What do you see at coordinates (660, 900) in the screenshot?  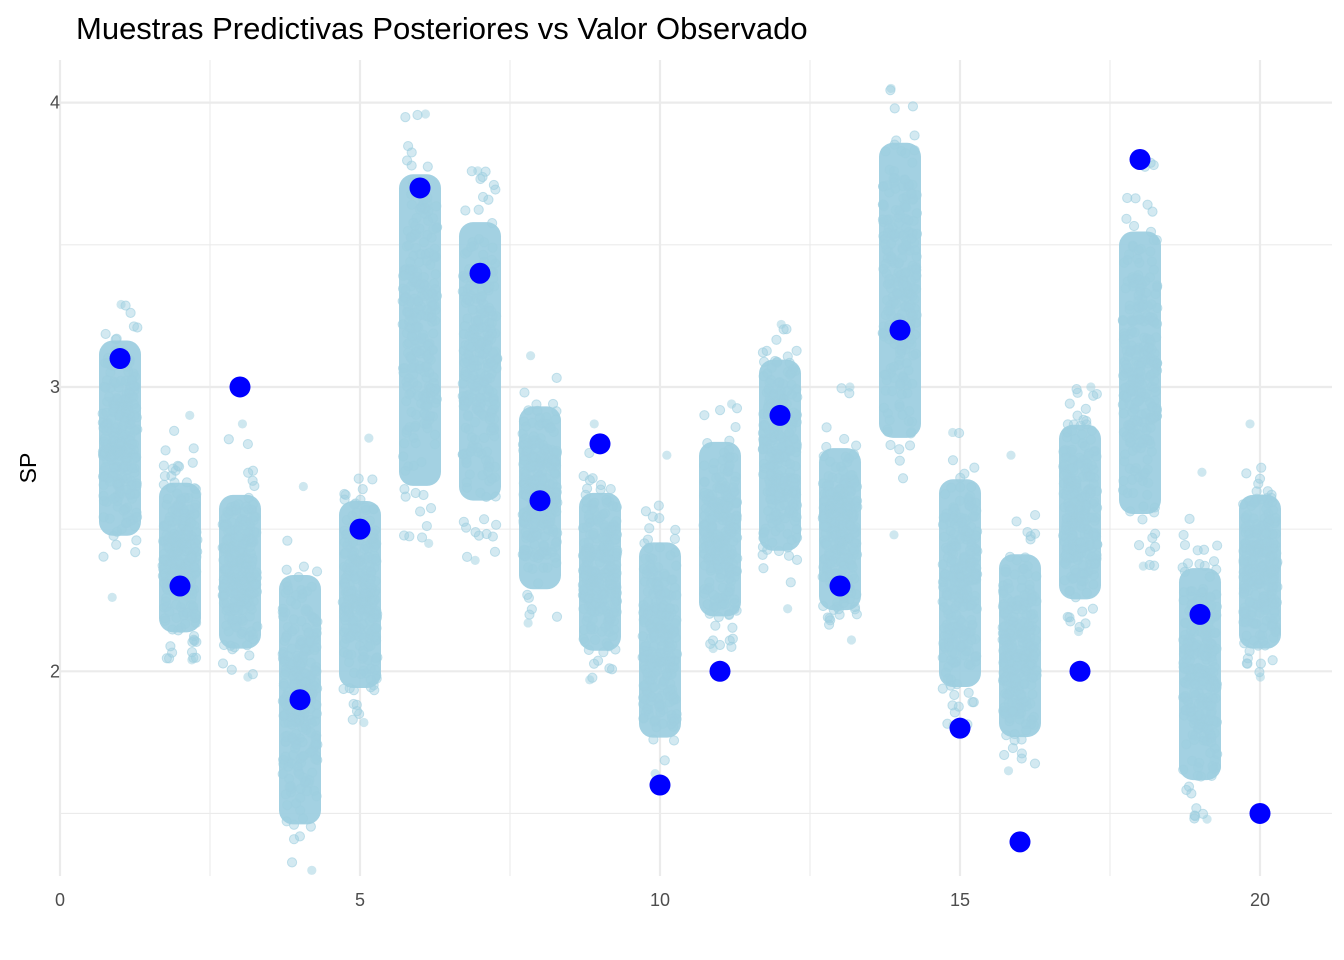 I see `x-tick-label: 10` at bounding box center [660, 900].